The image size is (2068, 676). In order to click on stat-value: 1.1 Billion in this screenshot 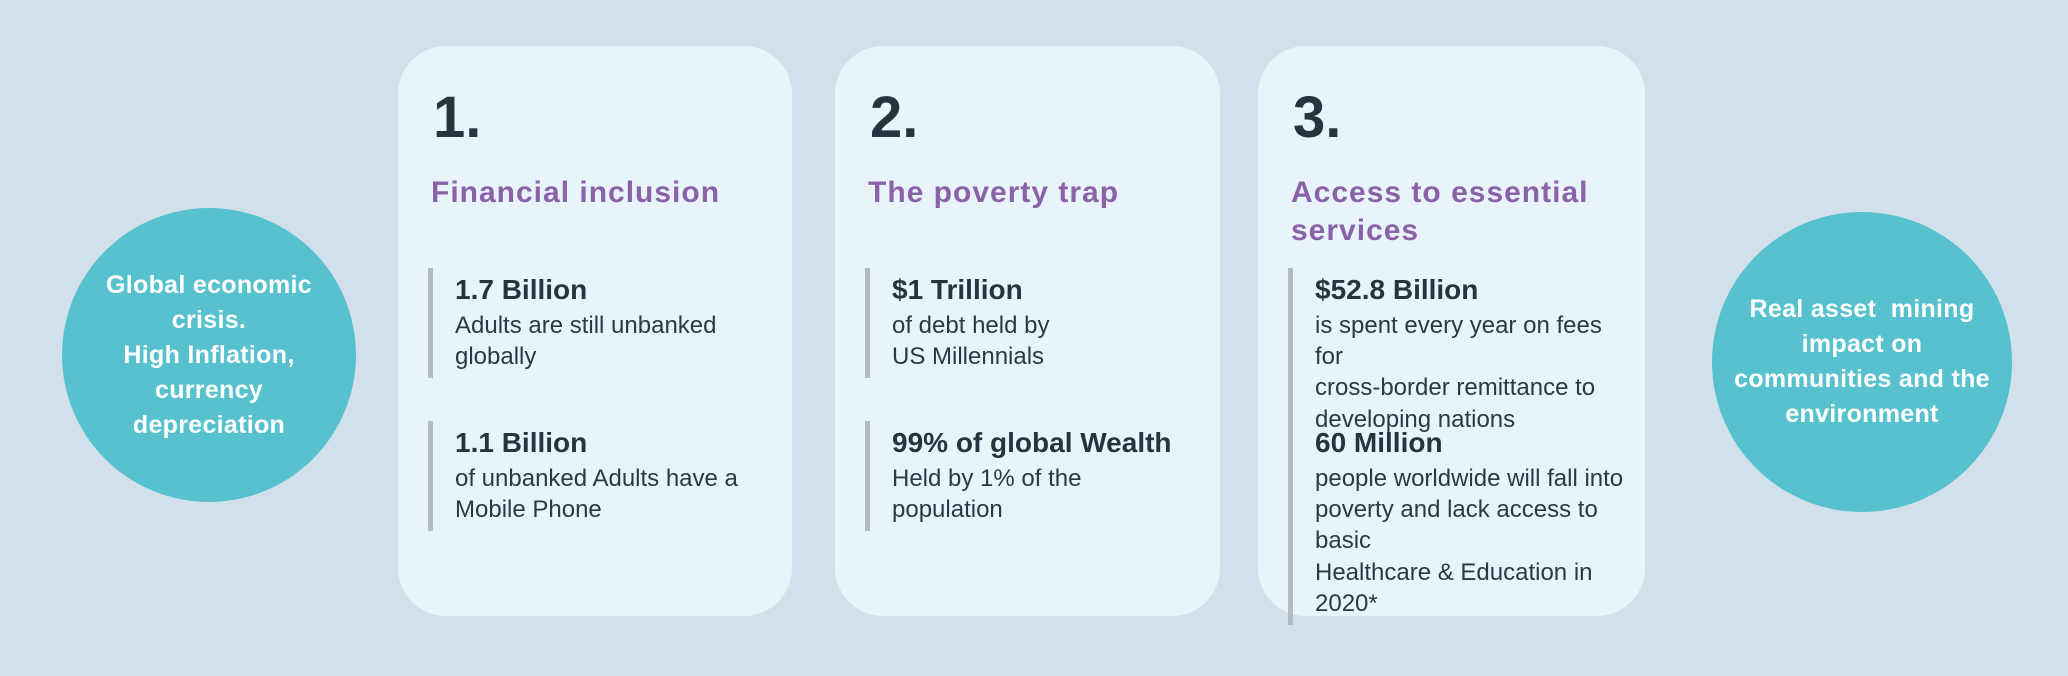, I will do `click(521, 442)`.